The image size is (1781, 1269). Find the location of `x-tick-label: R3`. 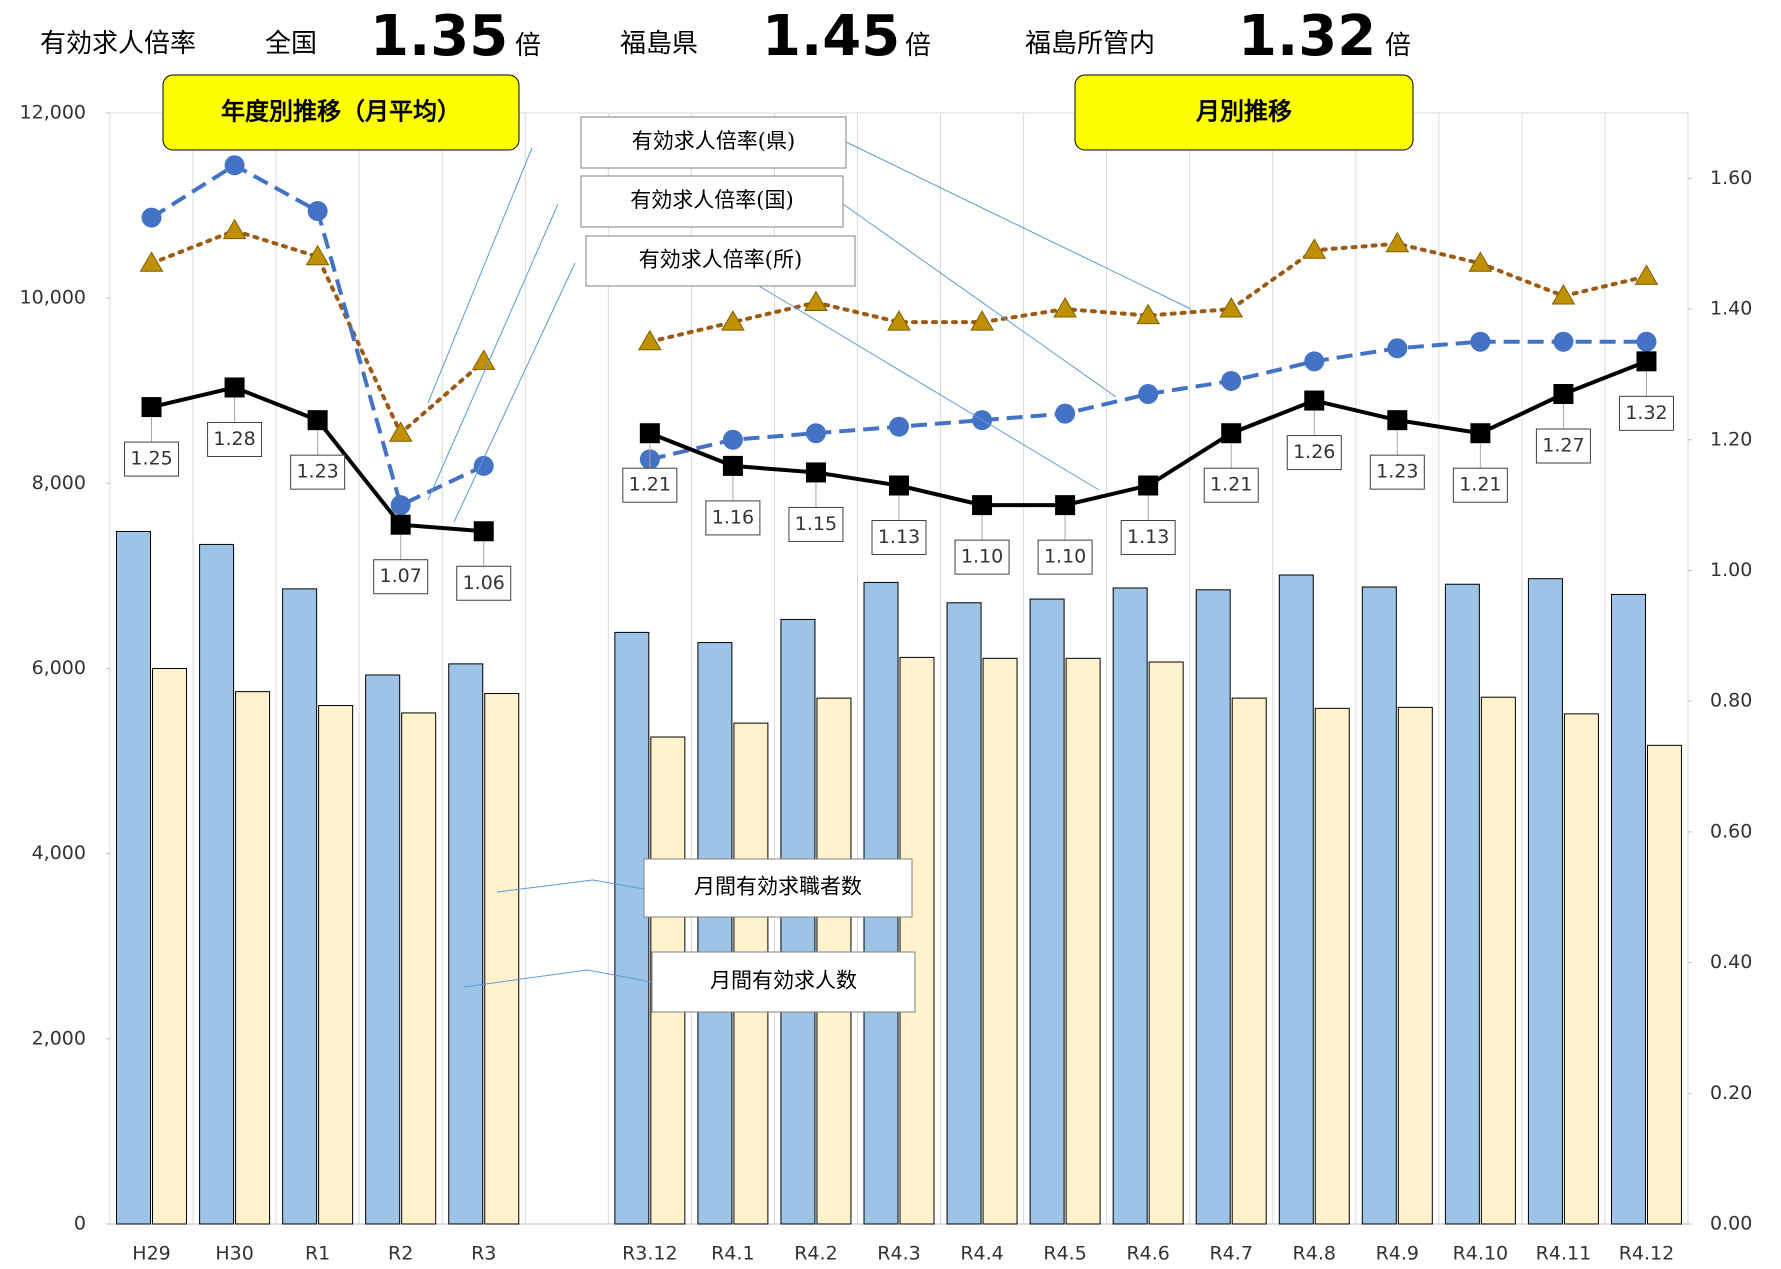

x-tick-label: R3 is located at coordinates (483, 1254).